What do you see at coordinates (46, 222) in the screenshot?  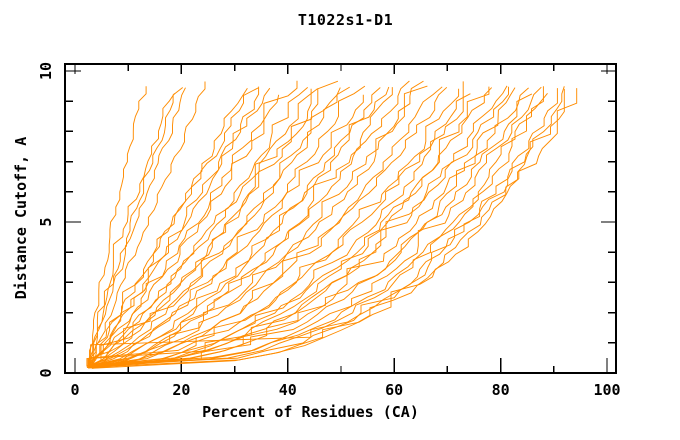 I see `y-tick-label: 5` at bounding box center [46, 222].